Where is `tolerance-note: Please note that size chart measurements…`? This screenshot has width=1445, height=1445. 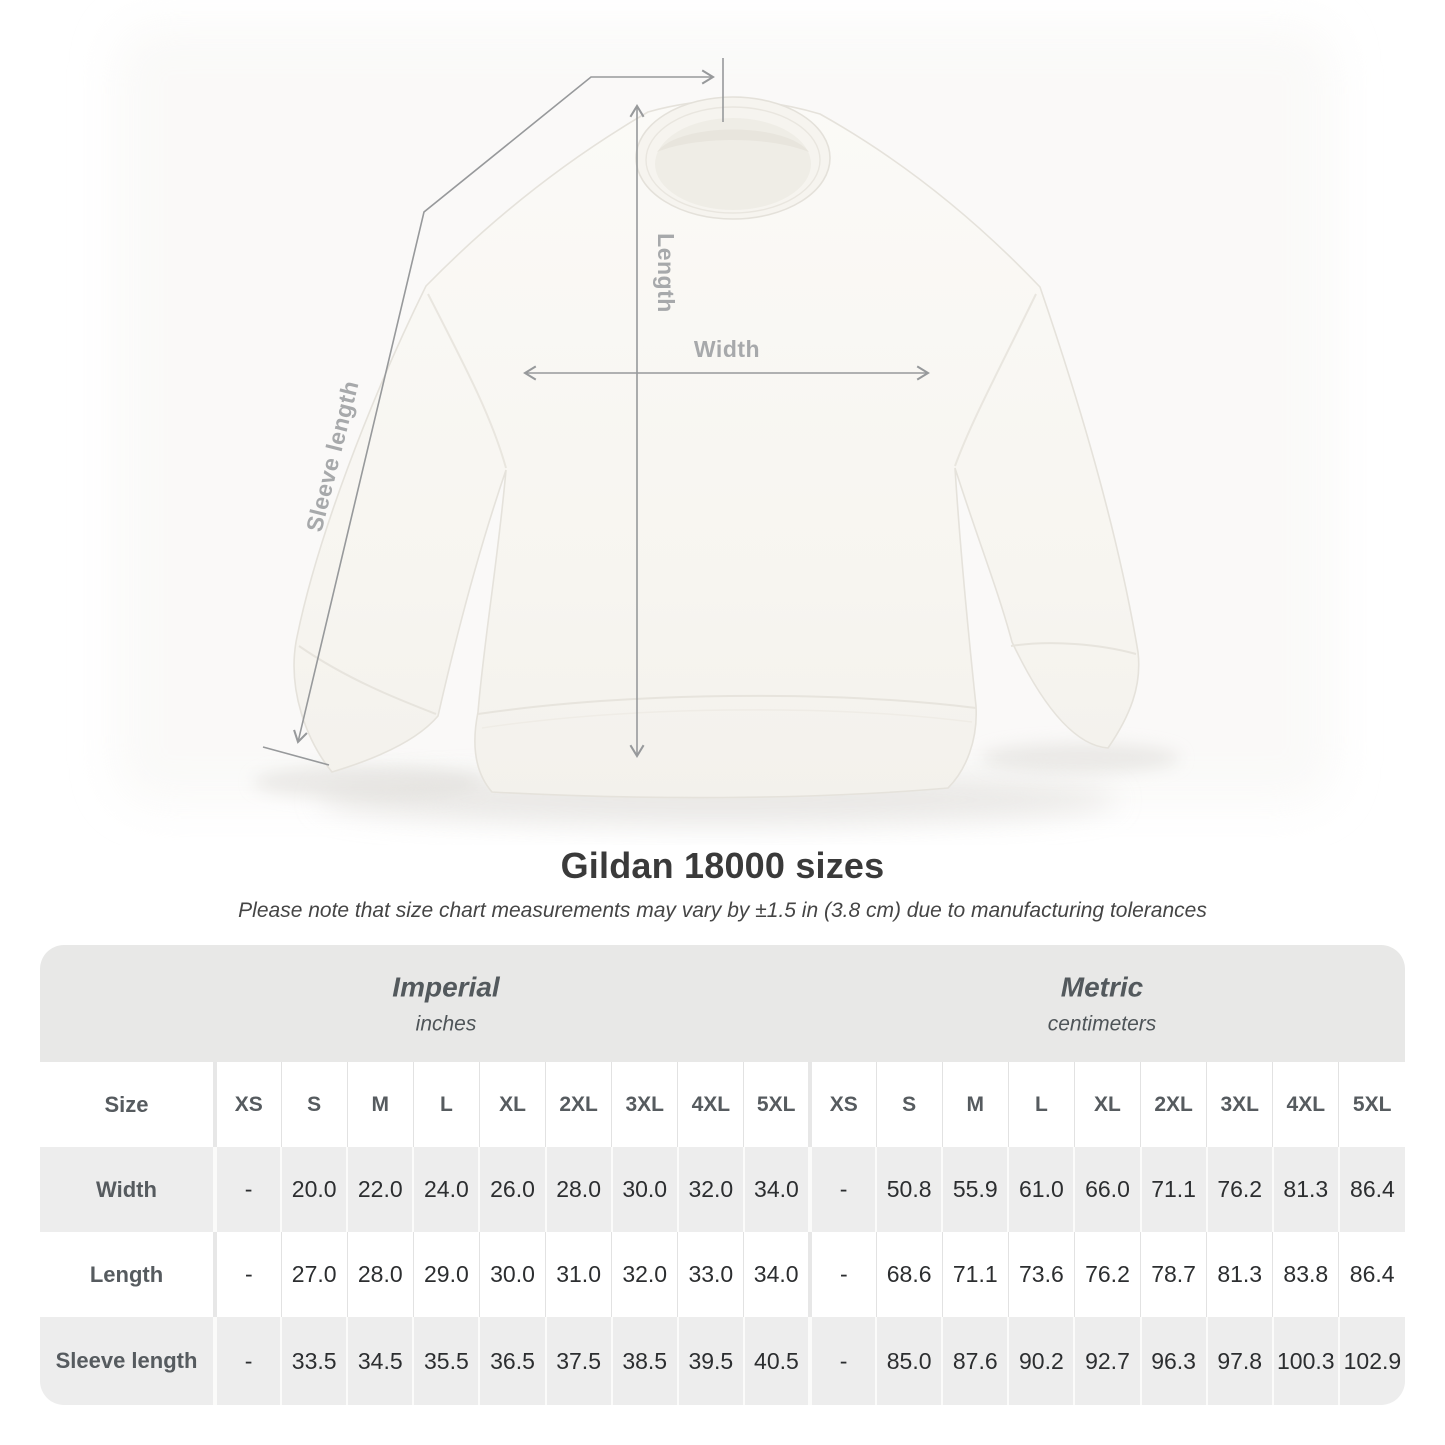 tolerance-note: Please note that size chart measurements… is located at coordinates (722, 910).